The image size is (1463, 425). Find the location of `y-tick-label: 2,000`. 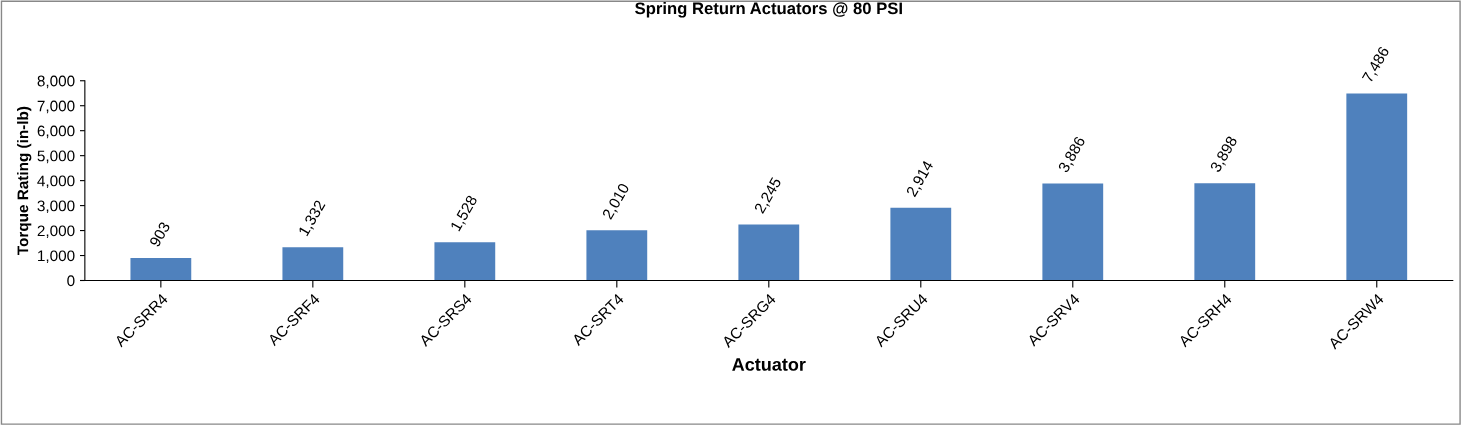

y-tick-label: 2,000 is located at coordinates (56, 232).